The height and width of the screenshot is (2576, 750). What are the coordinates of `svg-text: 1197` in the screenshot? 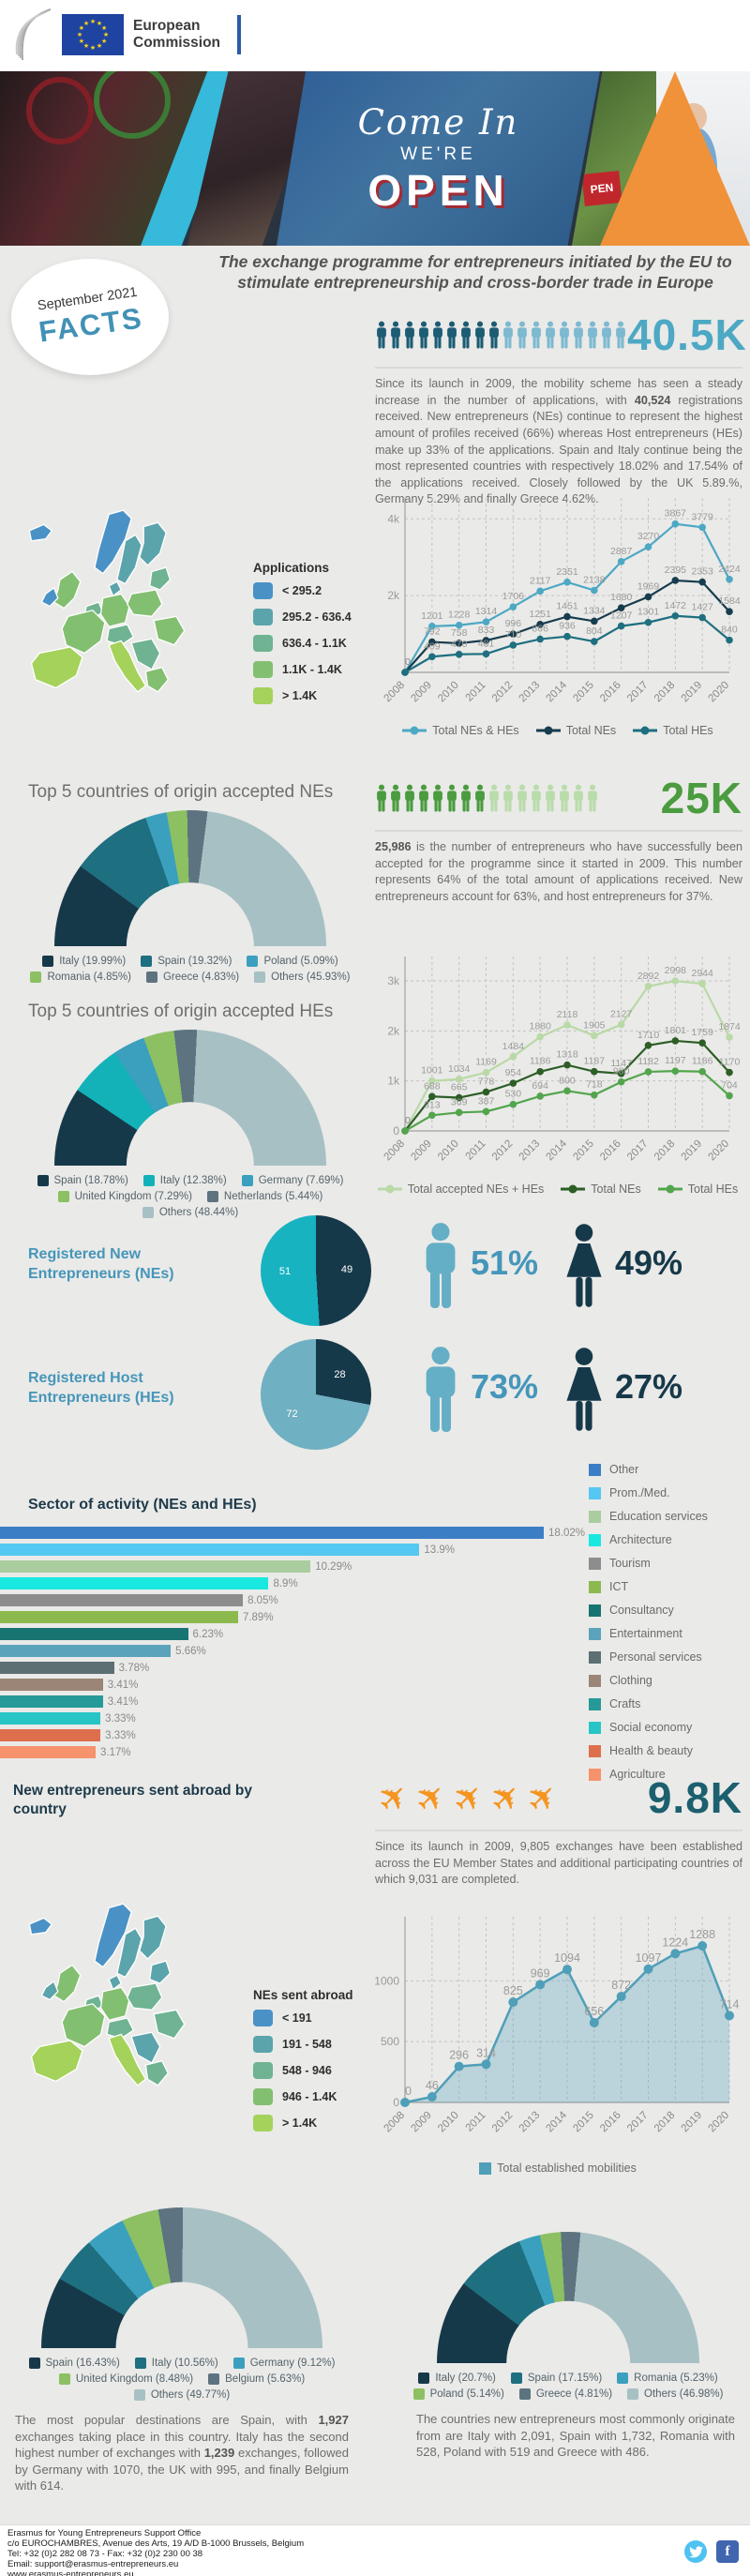 It's located at (675, 1060).